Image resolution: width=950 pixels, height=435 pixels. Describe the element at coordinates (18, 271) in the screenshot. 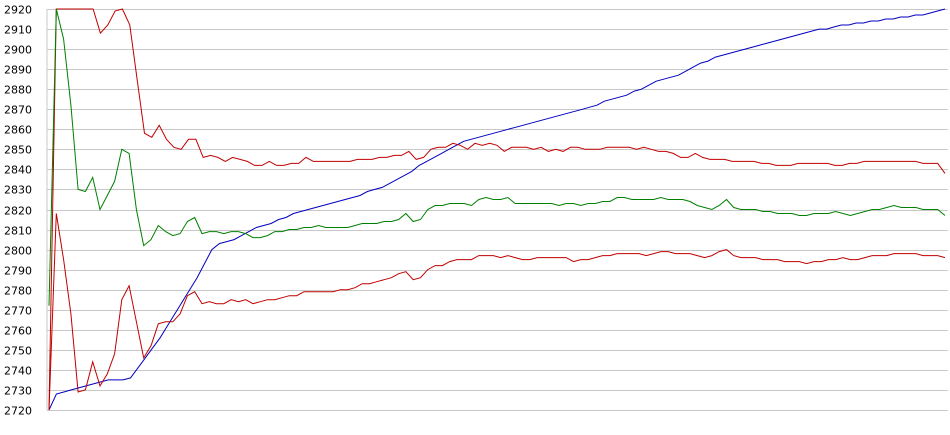

I see `y-tick-label: 2790` at that location.